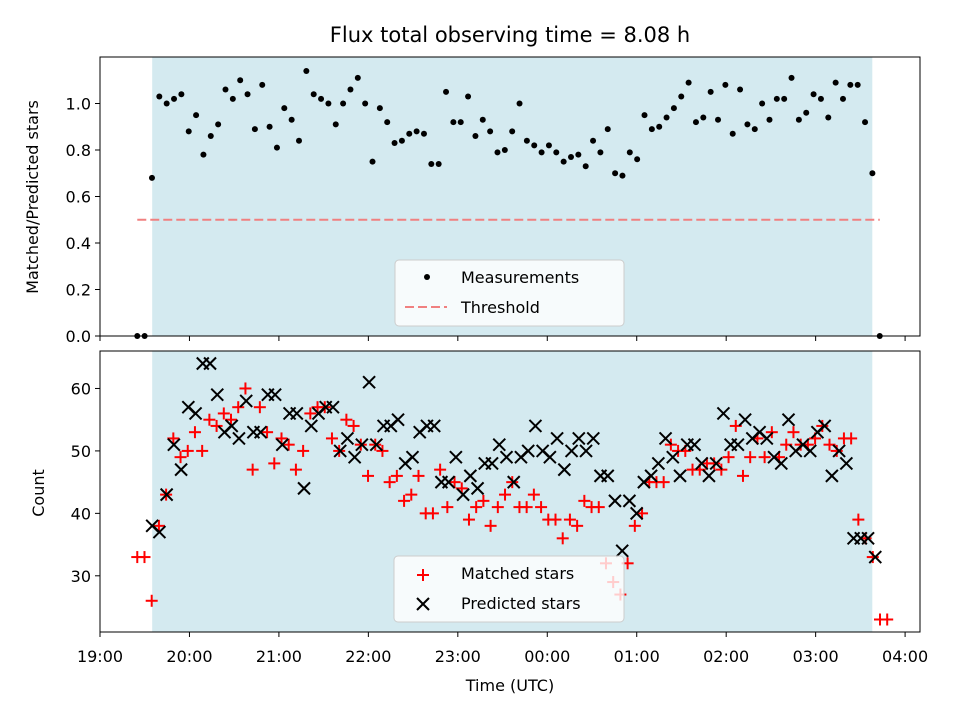  I want to click on legend-predicted-marker, so click(423, 604).